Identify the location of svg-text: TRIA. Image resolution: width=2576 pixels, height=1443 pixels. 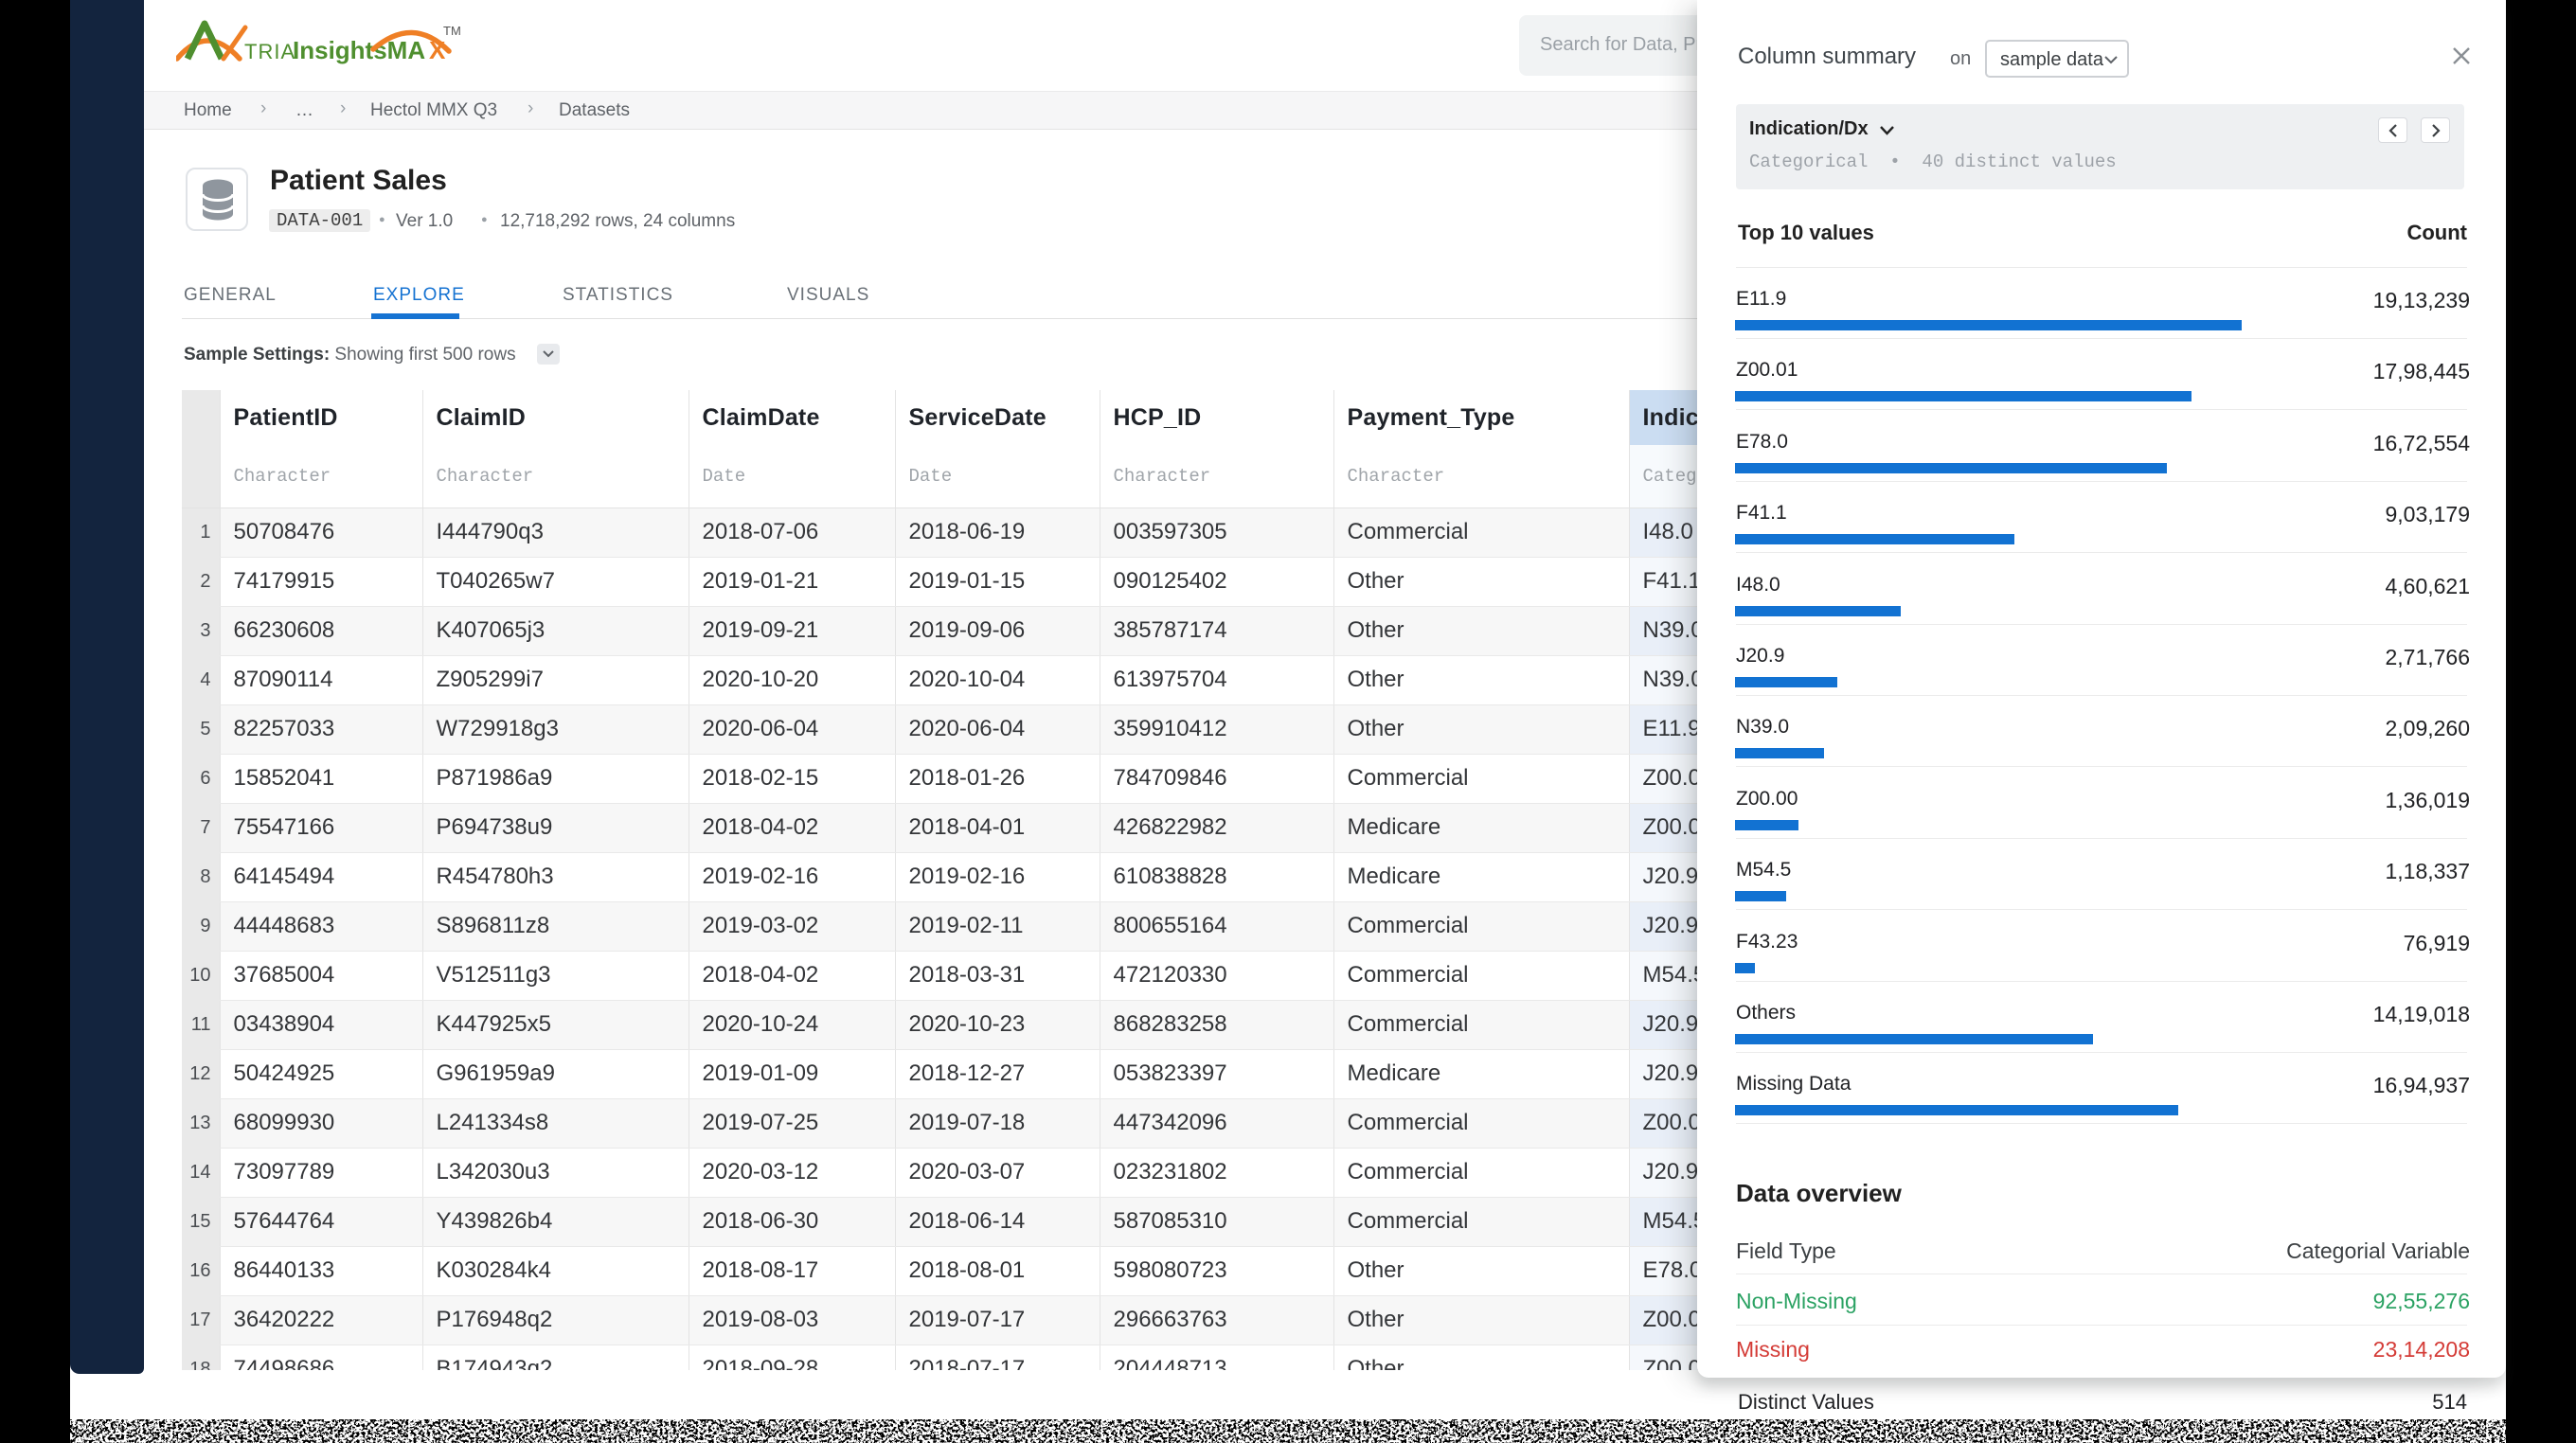
(269, 51).